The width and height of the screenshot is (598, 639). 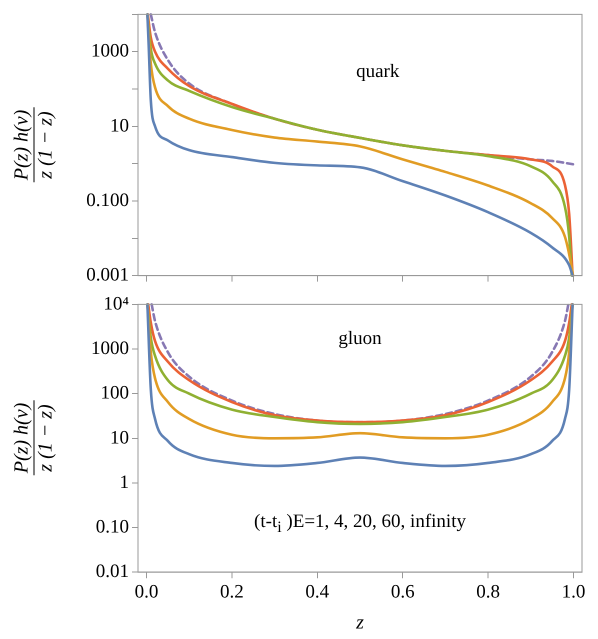 I want to click on x-tick-label: 1.0, so click(x=574, y=592).